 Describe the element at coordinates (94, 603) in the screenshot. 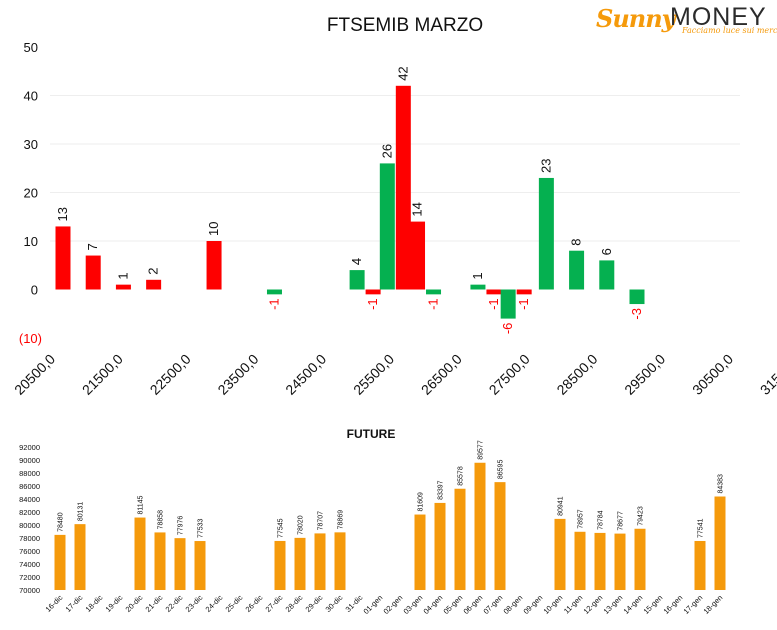

I see `future-x-tick-label: 18-dic` at that location.